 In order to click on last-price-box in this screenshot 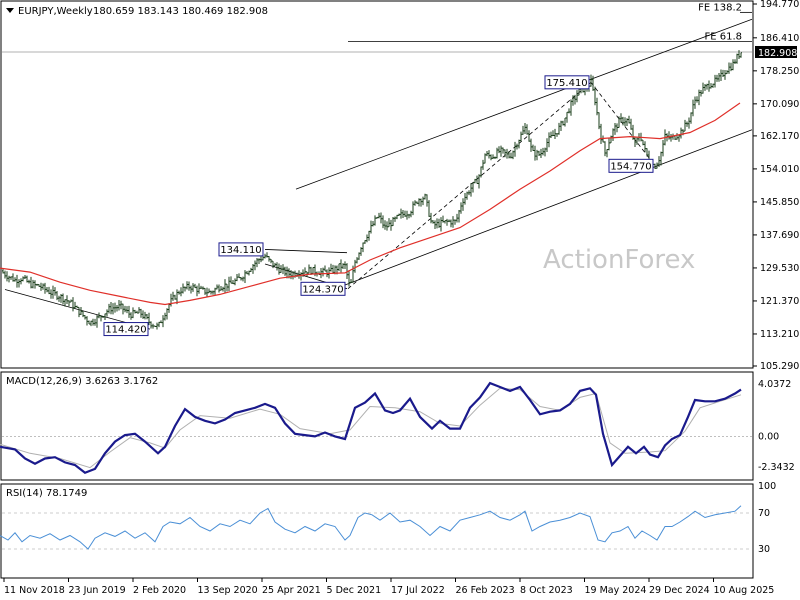, I will do `click(776, 51)`.